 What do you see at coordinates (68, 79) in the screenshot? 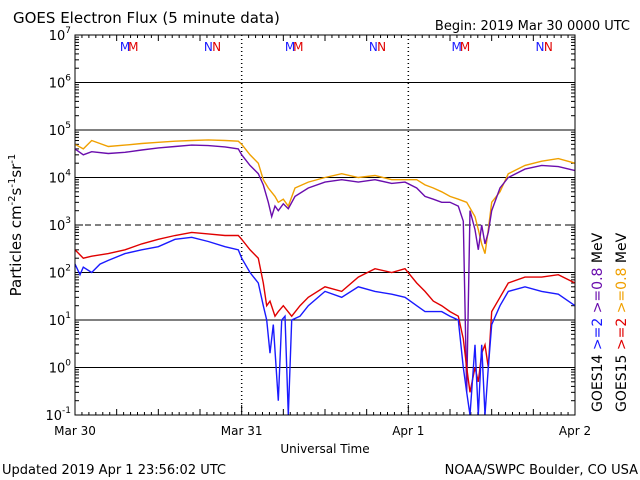
I see `y-tick-exp: 6` at bounding box center [68, 79].